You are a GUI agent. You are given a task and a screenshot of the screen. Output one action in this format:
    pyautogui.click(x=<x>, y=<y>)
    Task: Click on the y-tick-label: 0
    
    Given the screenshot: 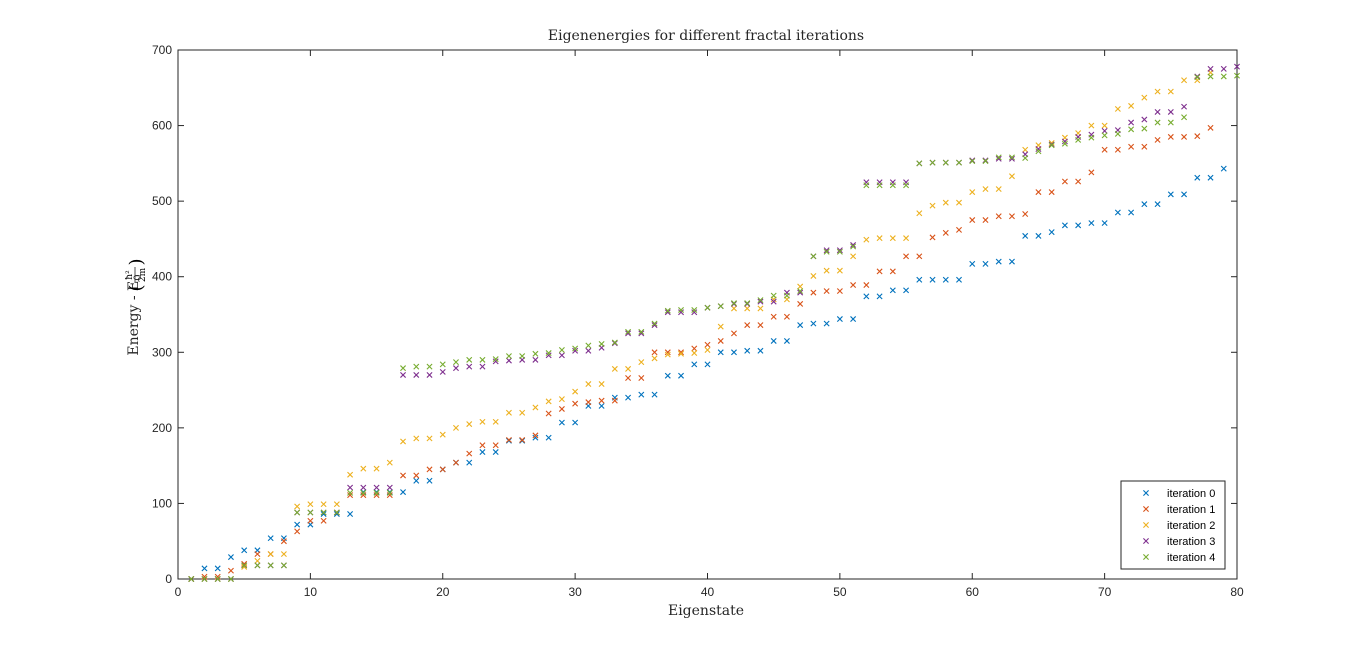 What is the action you would take?
    pyautogui.click(x=168, y=579)
    